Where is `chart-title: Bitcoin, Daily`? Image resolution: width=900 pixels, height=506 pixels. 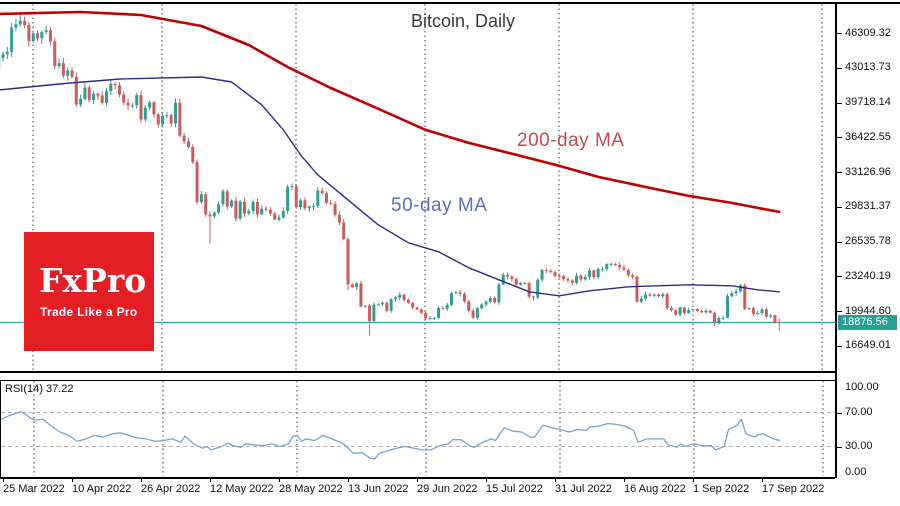 chart-title: Bitcoin, Daily is located at coordinates (463, 21).